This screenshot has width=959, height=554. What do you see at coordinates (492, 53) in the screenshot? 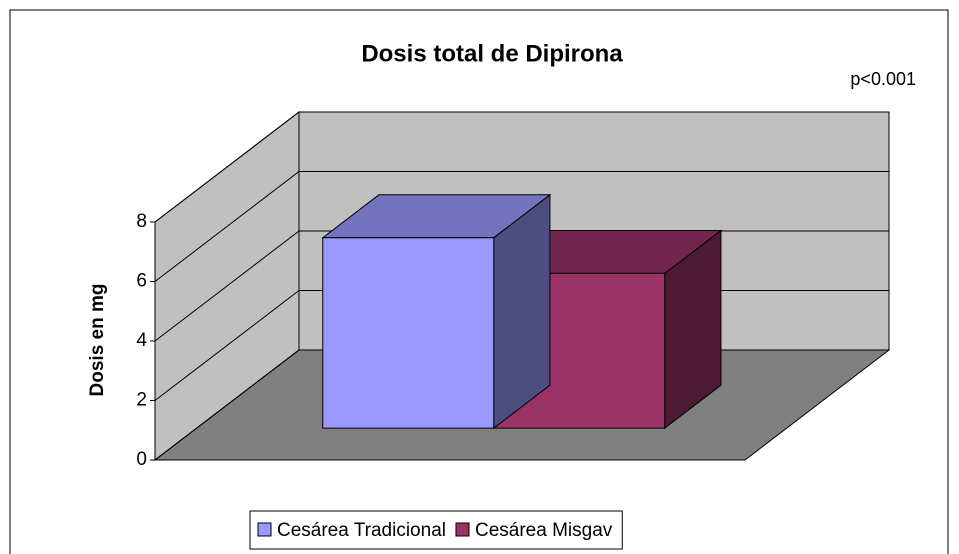
I see `chart-title: Dosis total de Dipirona` at bounding box center [492, 53].